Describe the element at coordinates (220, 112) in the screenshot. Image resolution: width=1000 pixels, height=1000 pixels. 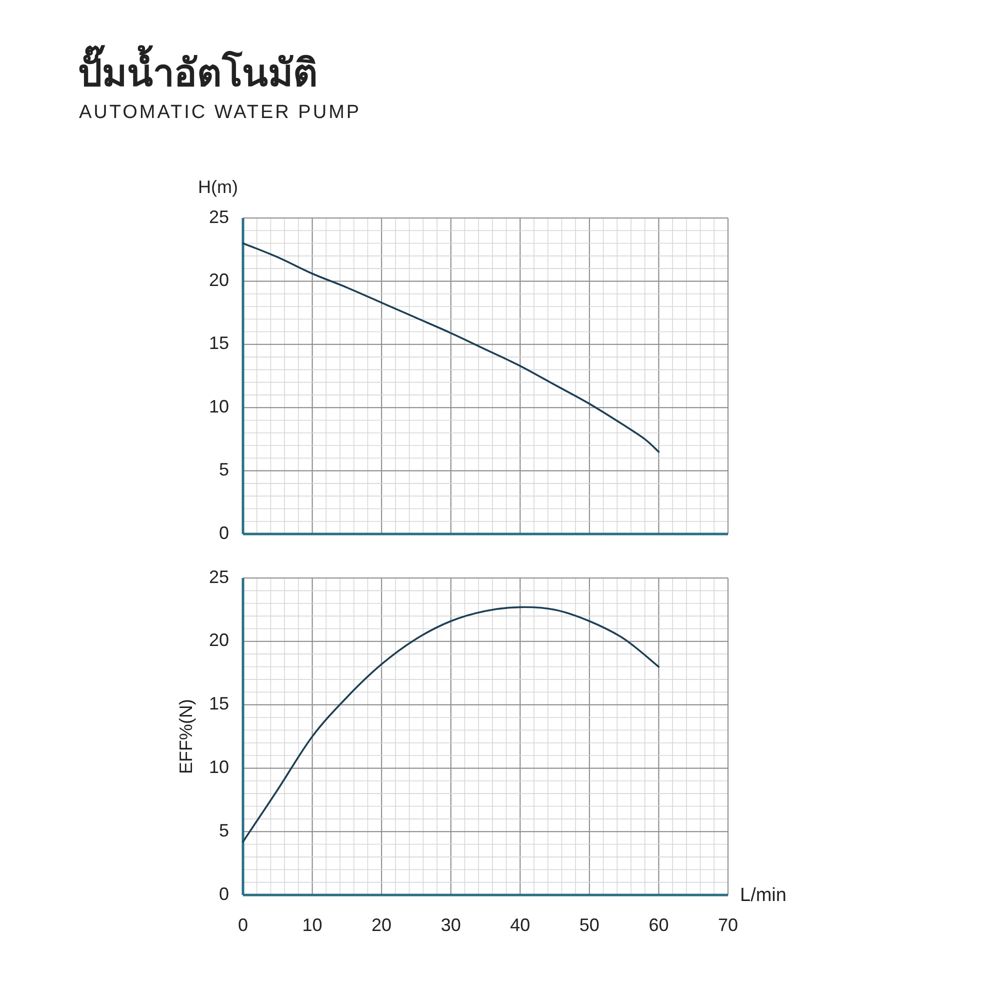
I see `chart-subtitle: AUTOMATIC WATER PUMP` at that location.